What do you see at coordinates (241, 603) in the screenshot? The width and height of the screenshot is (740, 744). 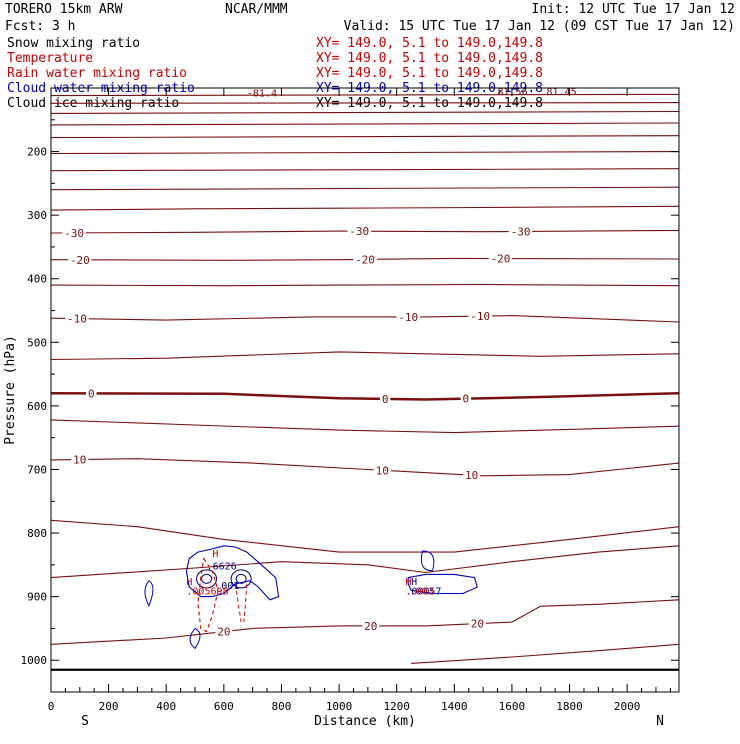 I see `rain-contour` at bounding box center [241, 603].